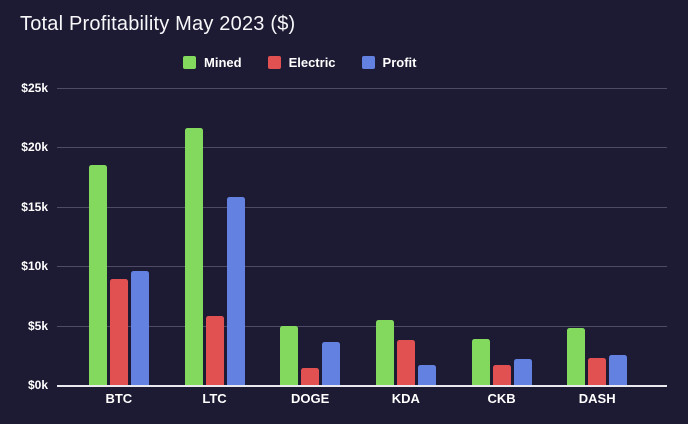 This screenshot has height=424, width=688. I want to click on bar-mined-ckb, so click(480, 361).